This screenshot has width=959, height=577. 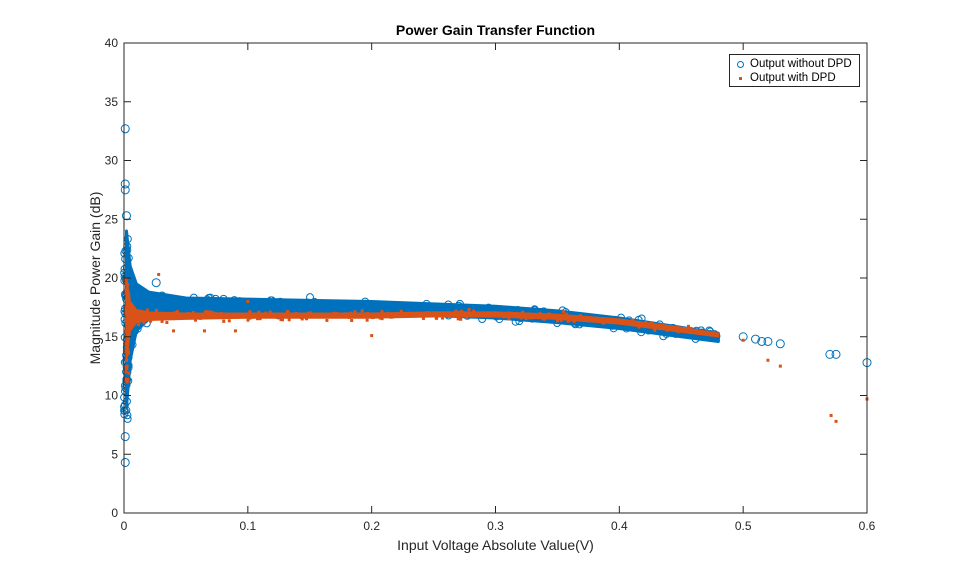 I want to click on y-axis-label: Magnitude Power Gain (dB), so click(x=95, y=278).